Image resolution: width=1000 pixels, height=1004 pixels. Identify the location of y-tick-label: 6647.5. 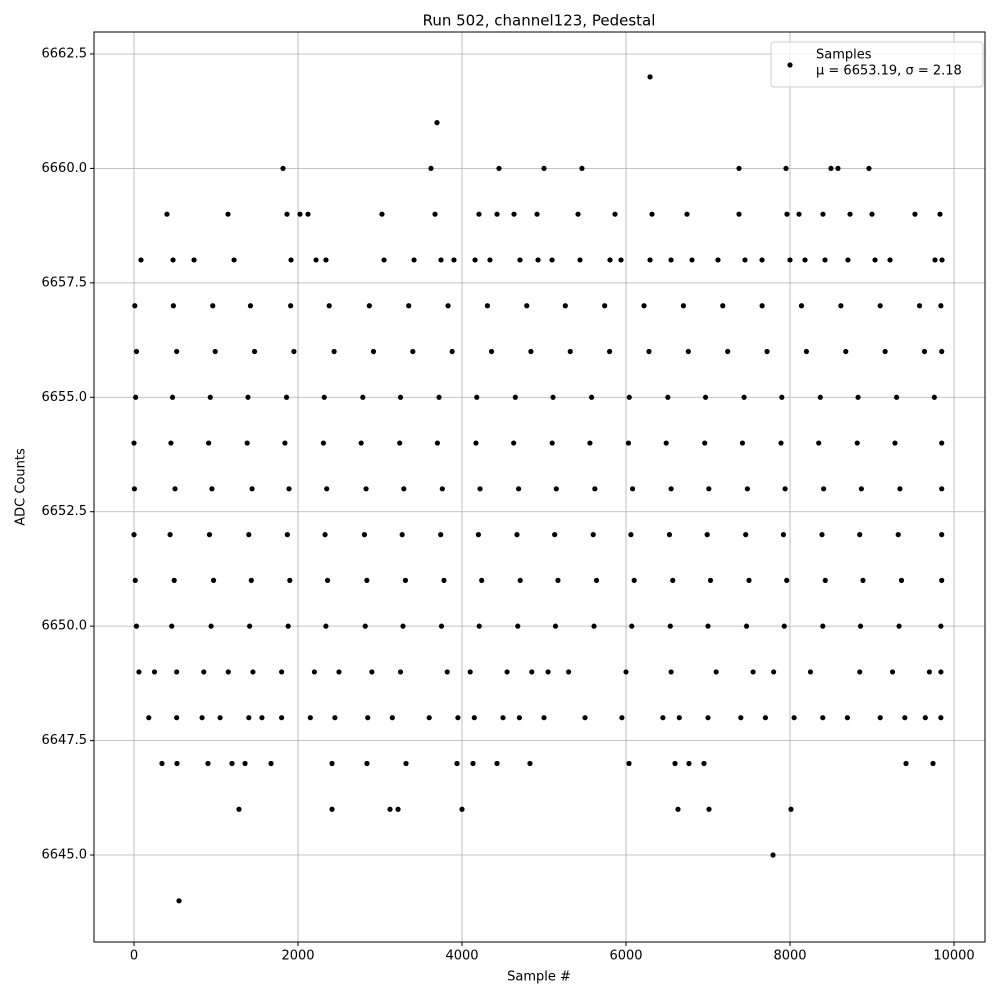
(65, 740).